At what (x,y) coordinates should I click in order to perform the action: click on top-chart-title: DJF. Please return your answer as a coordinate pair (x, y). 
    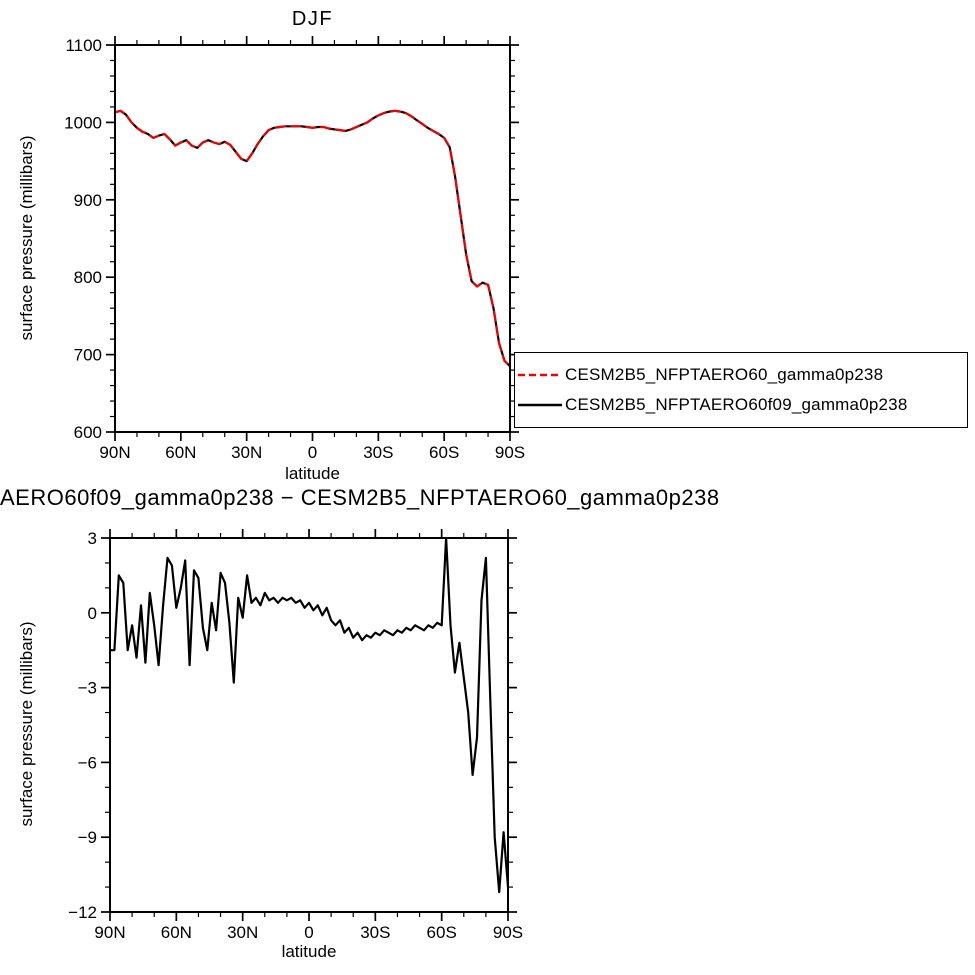
    Looking at the image, I should click on (312, 19).